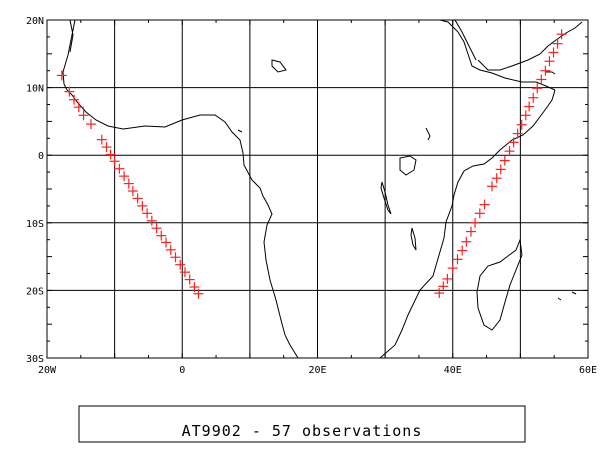  I want to click on arabian-peninsula, so click(530, 46).